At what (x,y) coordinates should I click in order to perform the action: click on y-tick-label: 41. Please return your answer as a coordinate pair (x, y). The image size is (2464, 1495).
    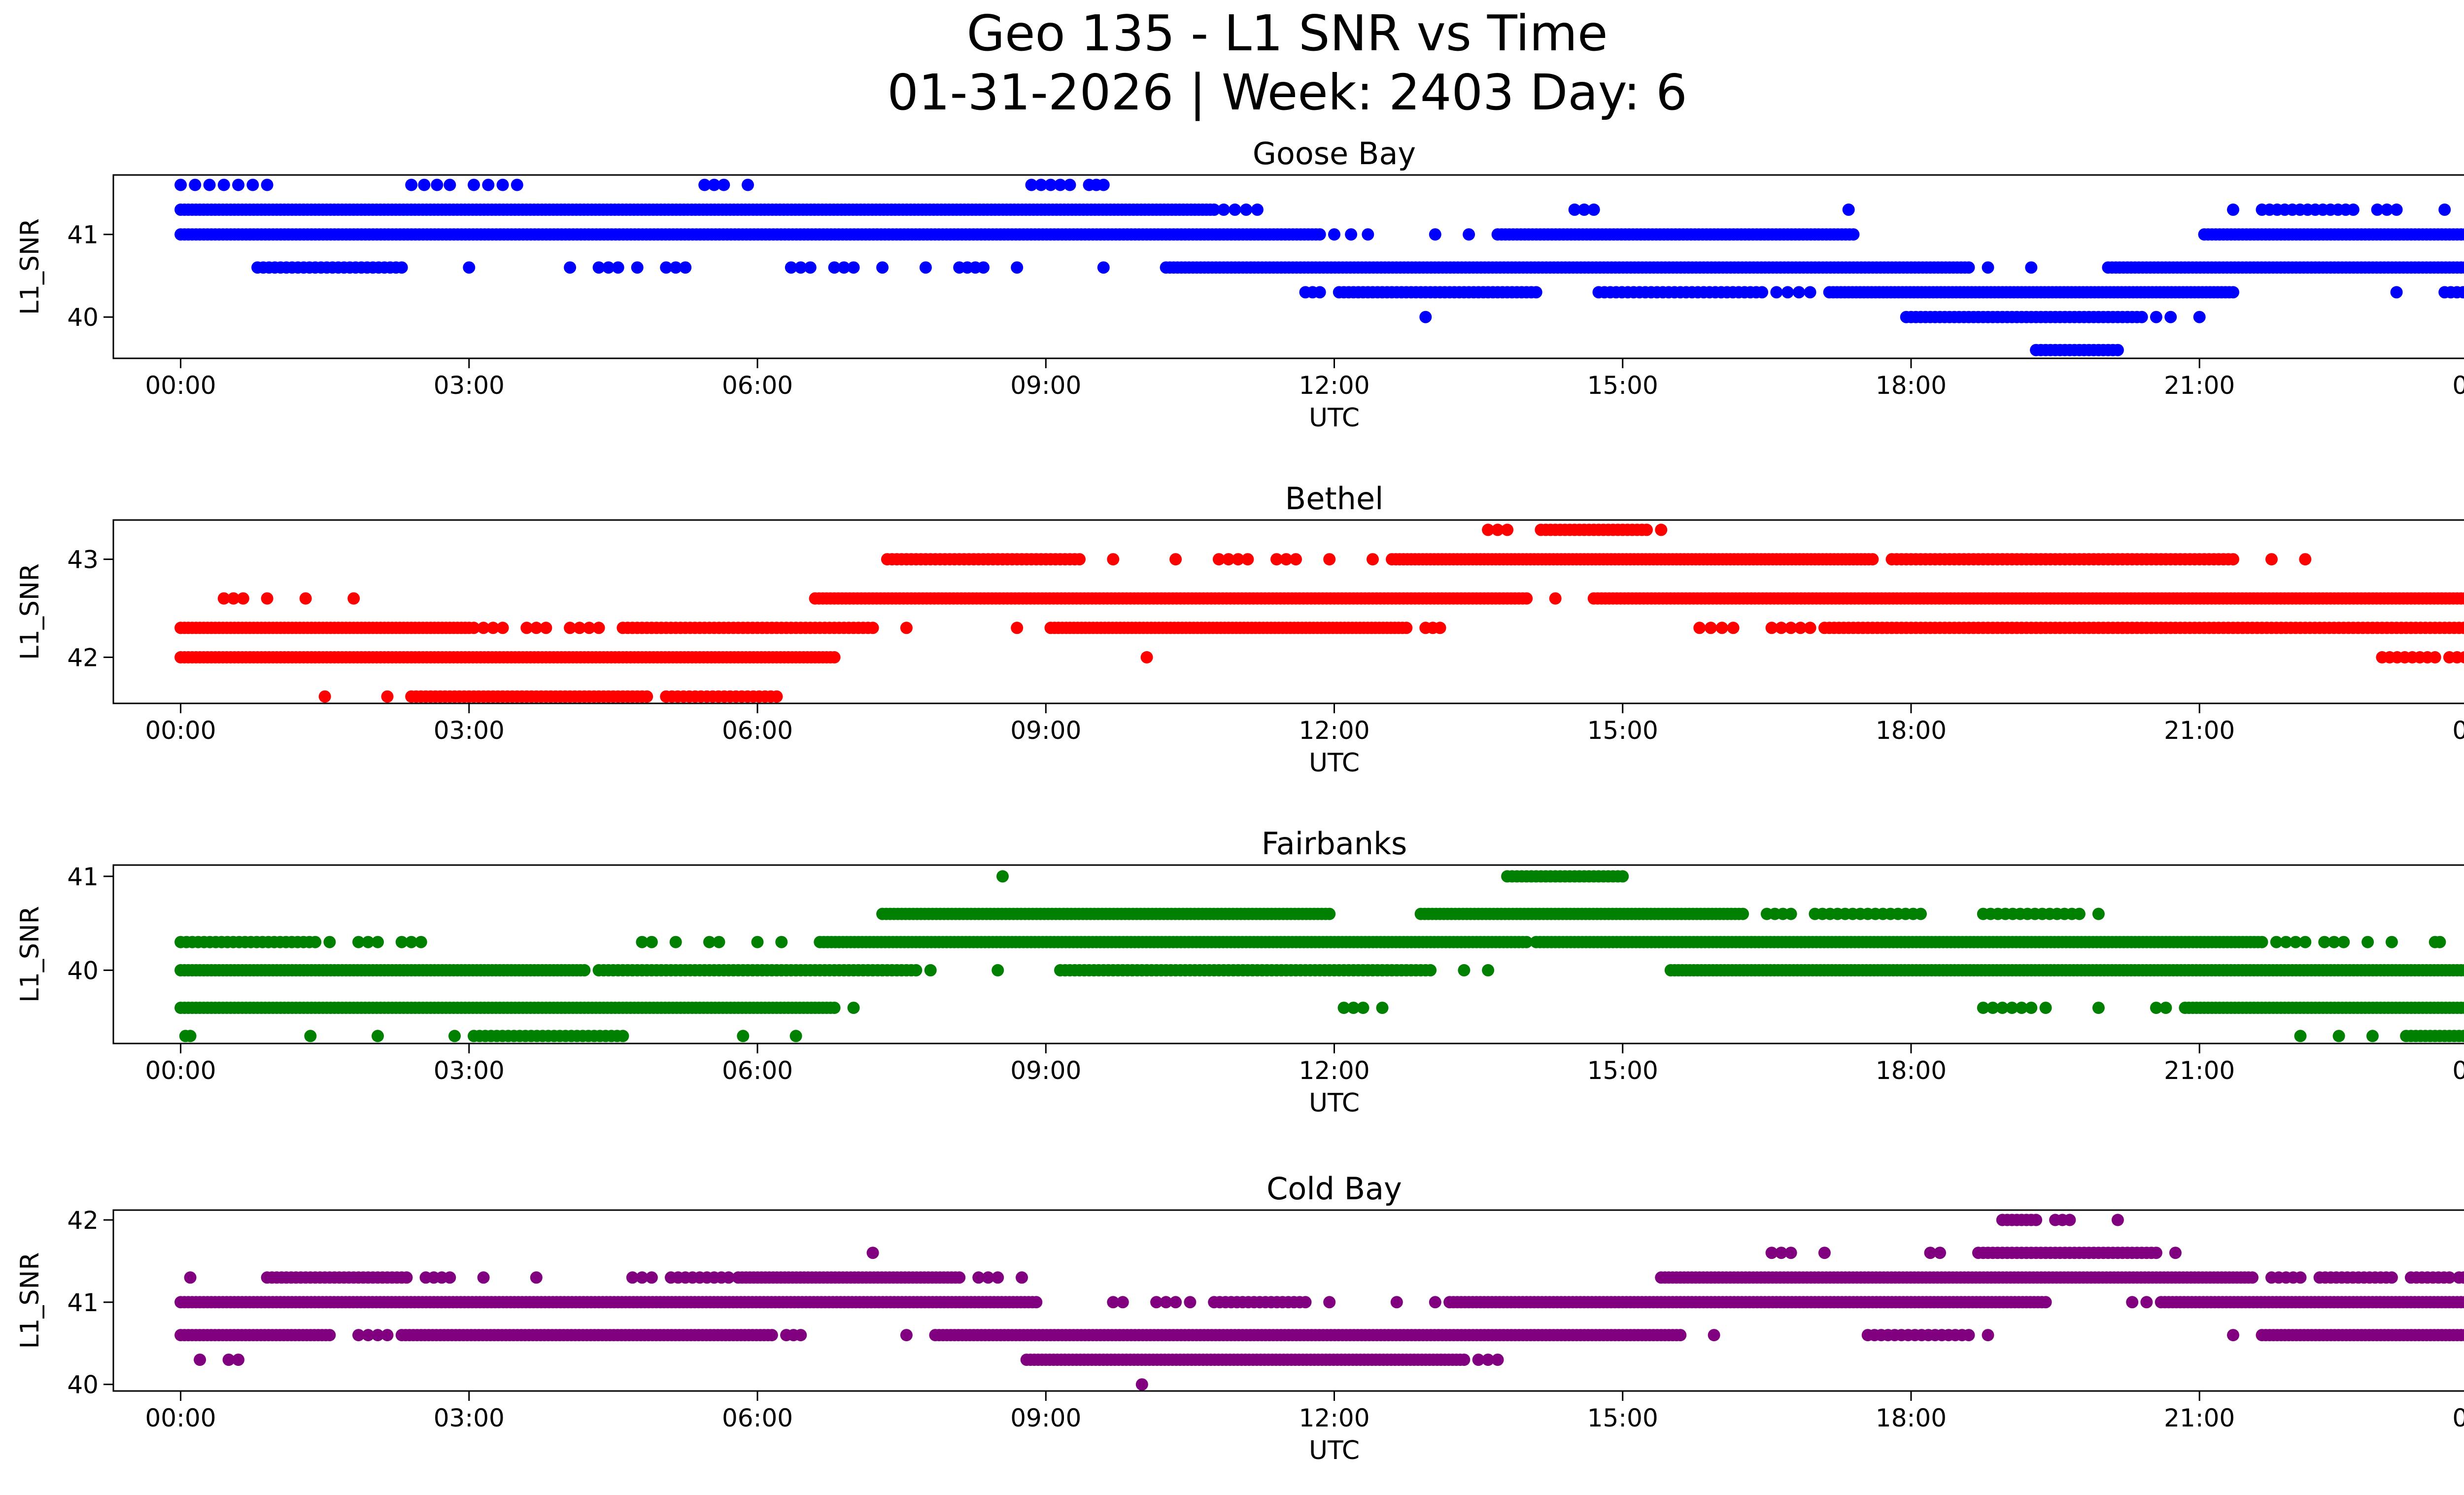
    Looking at the image, I should click on (83, 877).